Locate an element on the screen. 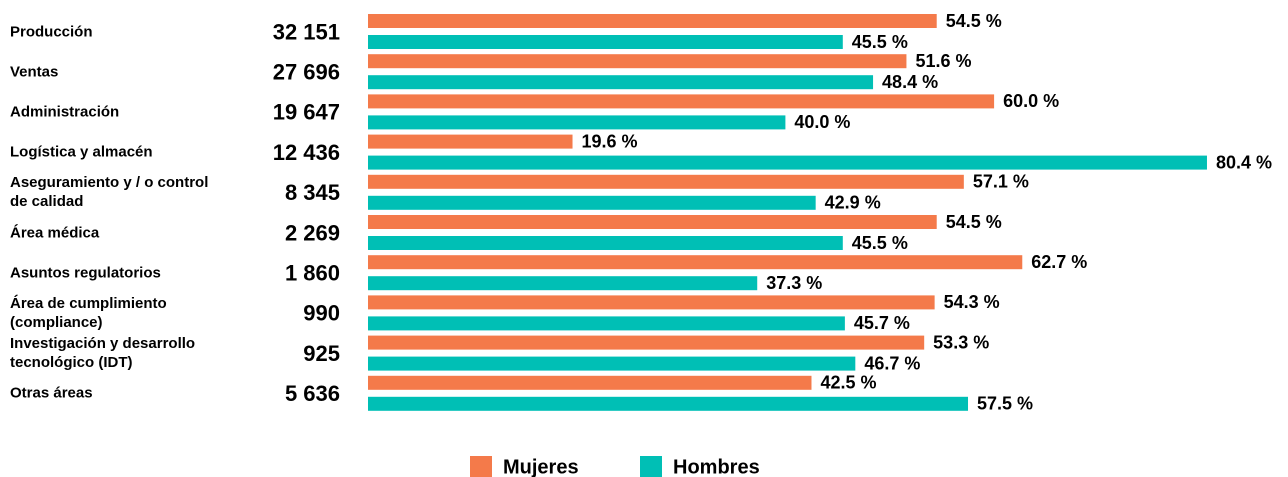 Image resolution: width=1288 pixels, height=477 pixels. value-label: 19.6 % is located at coordinates (610, 141).